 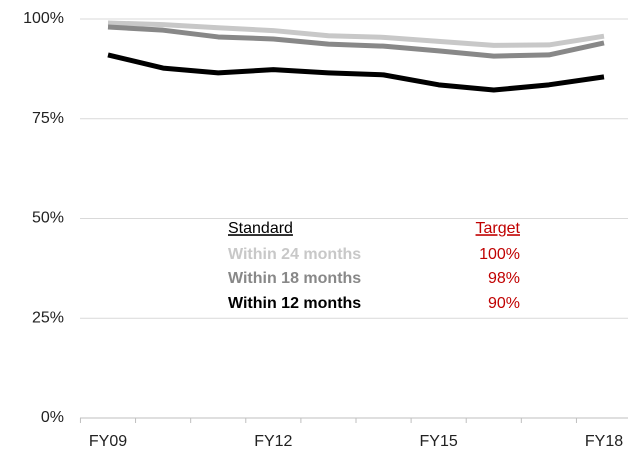 What do you see at coordinates (48, 218) in the screenshot?
I see `y-tick-label: 50%` at bounding box center [48, 218].